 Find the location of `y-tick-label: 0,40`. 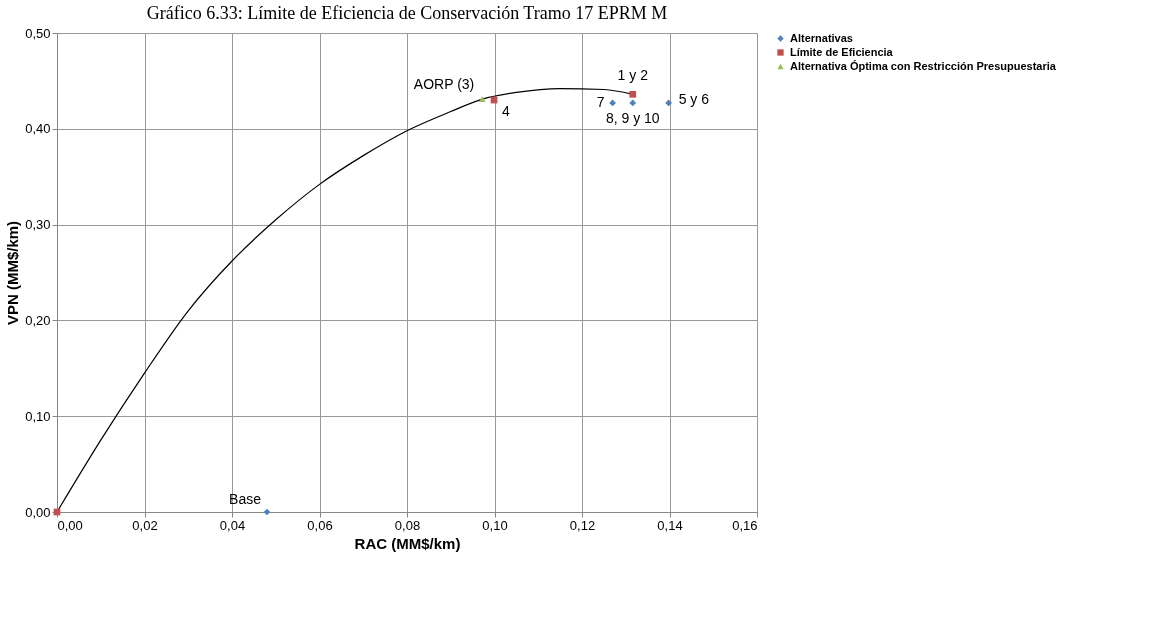

y-tick-label: 0,40 is located at coordinates (38, 129).